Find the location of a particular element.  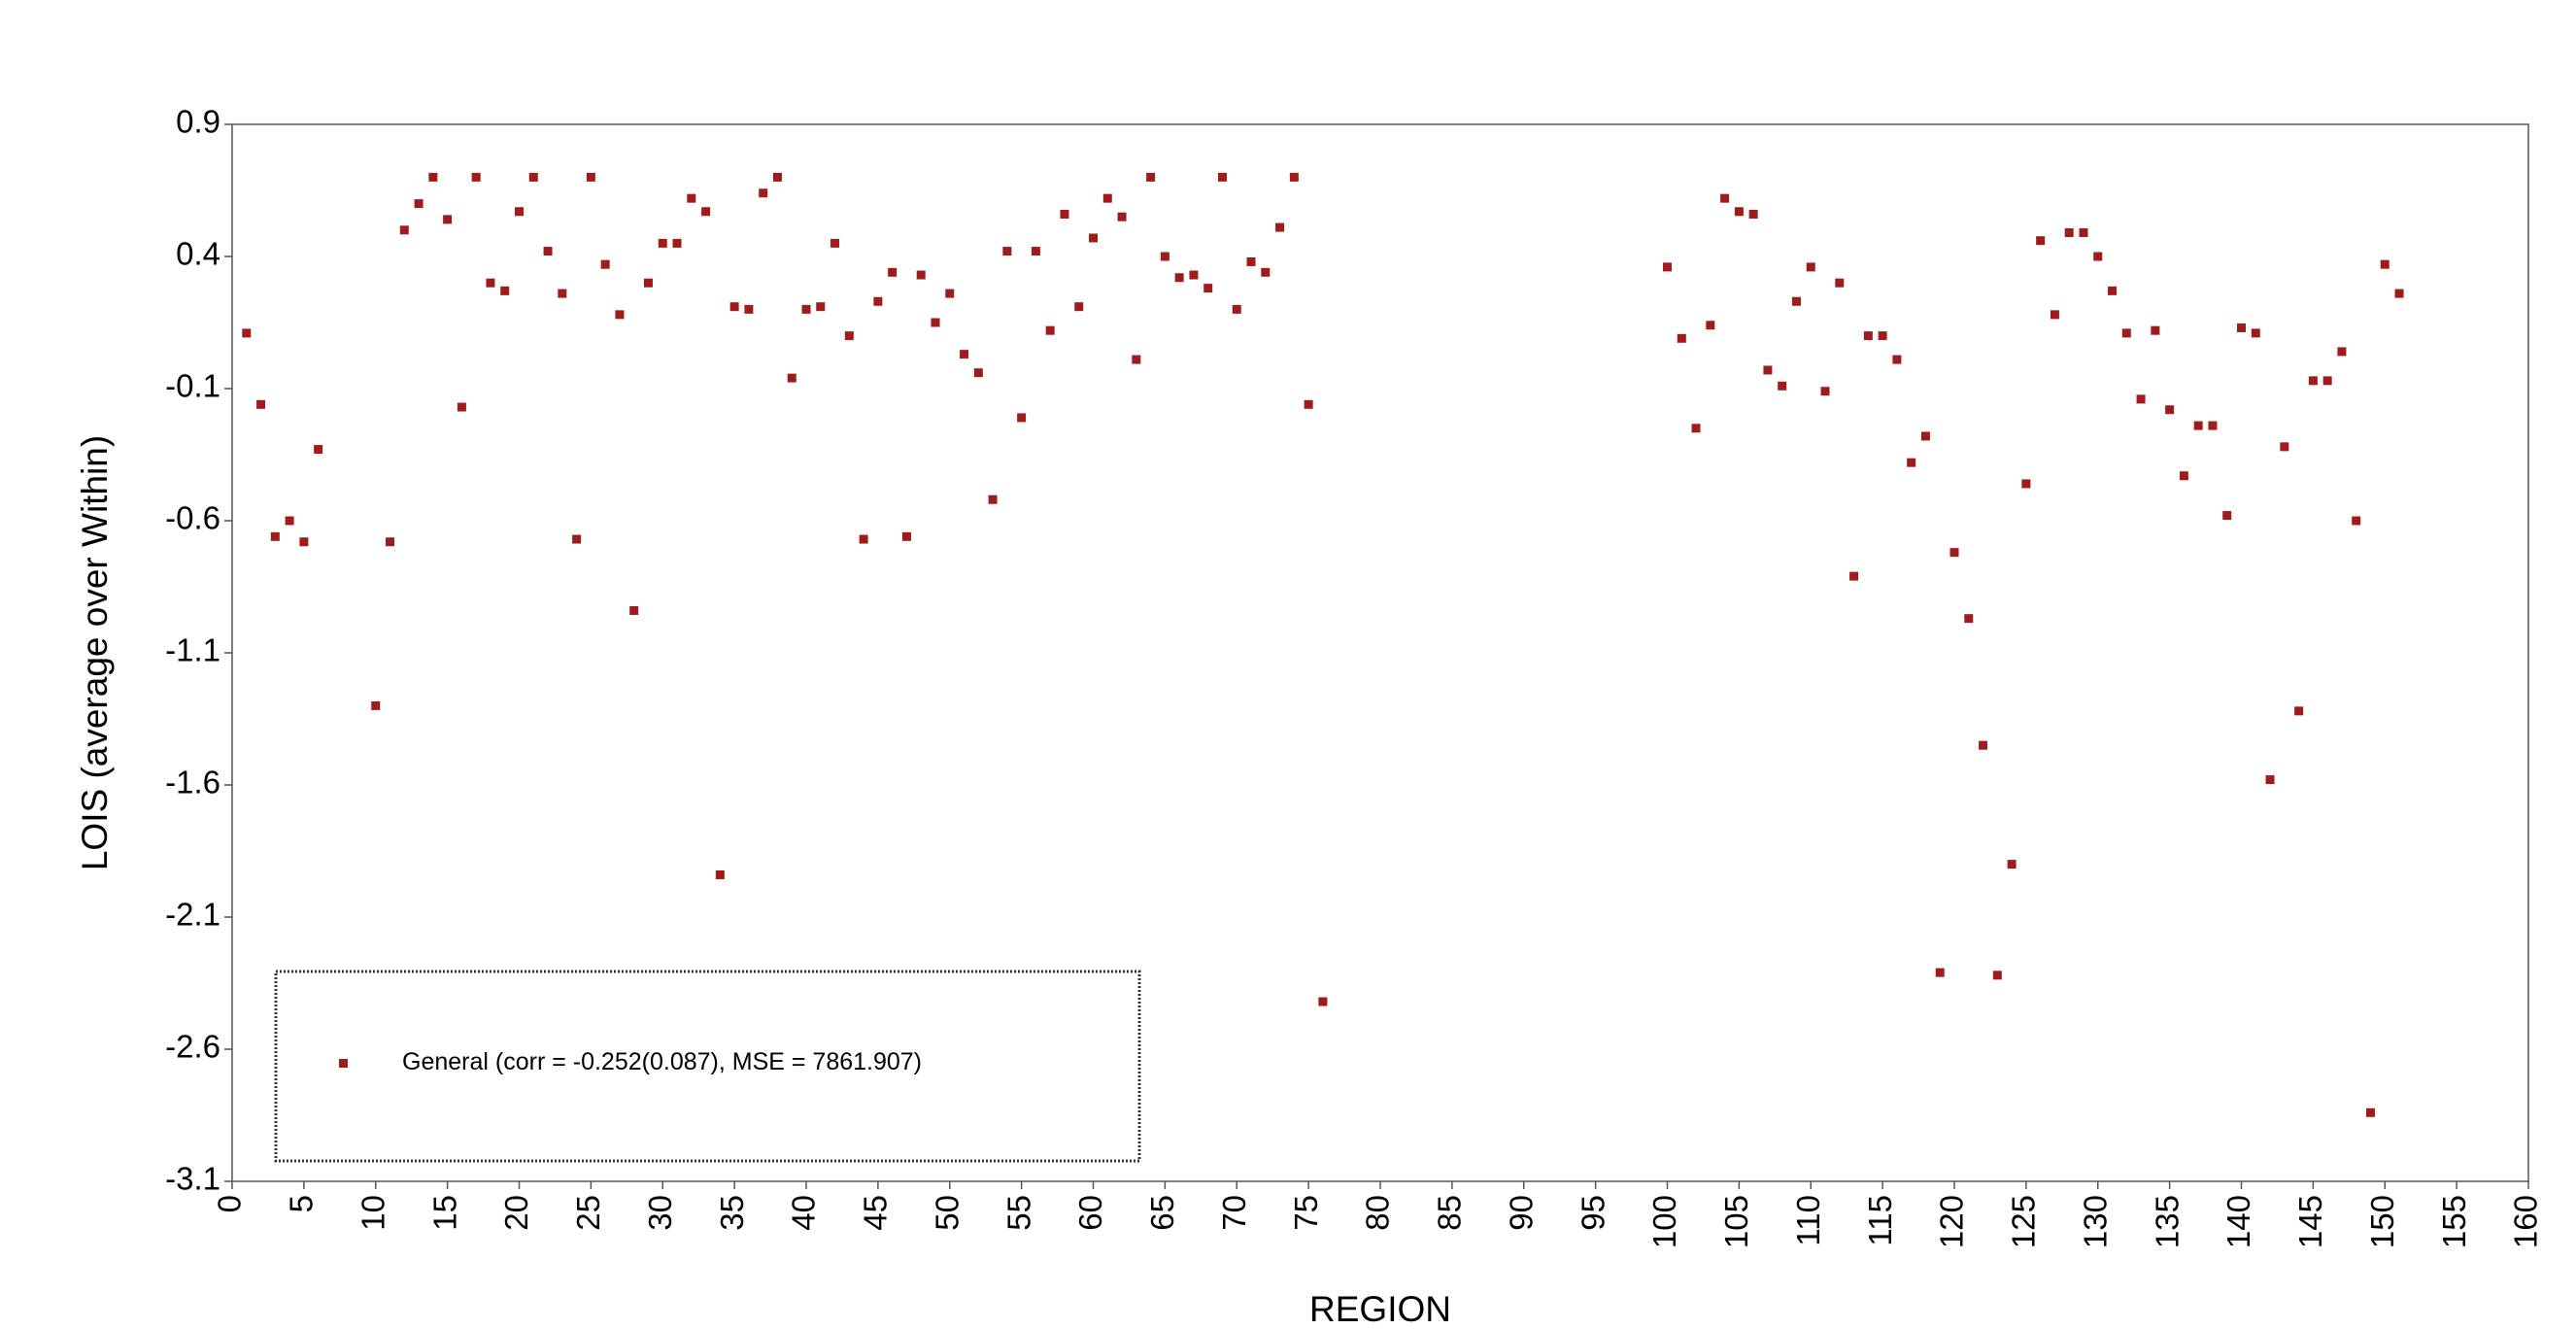

x-tick-label: 105 is located at coordinates (1736, 1221).